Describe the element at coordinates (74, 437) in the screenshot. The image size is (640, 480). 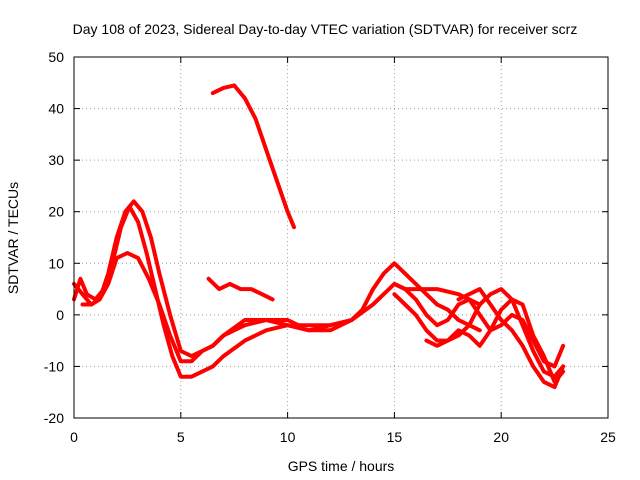
I see `x-tick-label: 0` at that location.